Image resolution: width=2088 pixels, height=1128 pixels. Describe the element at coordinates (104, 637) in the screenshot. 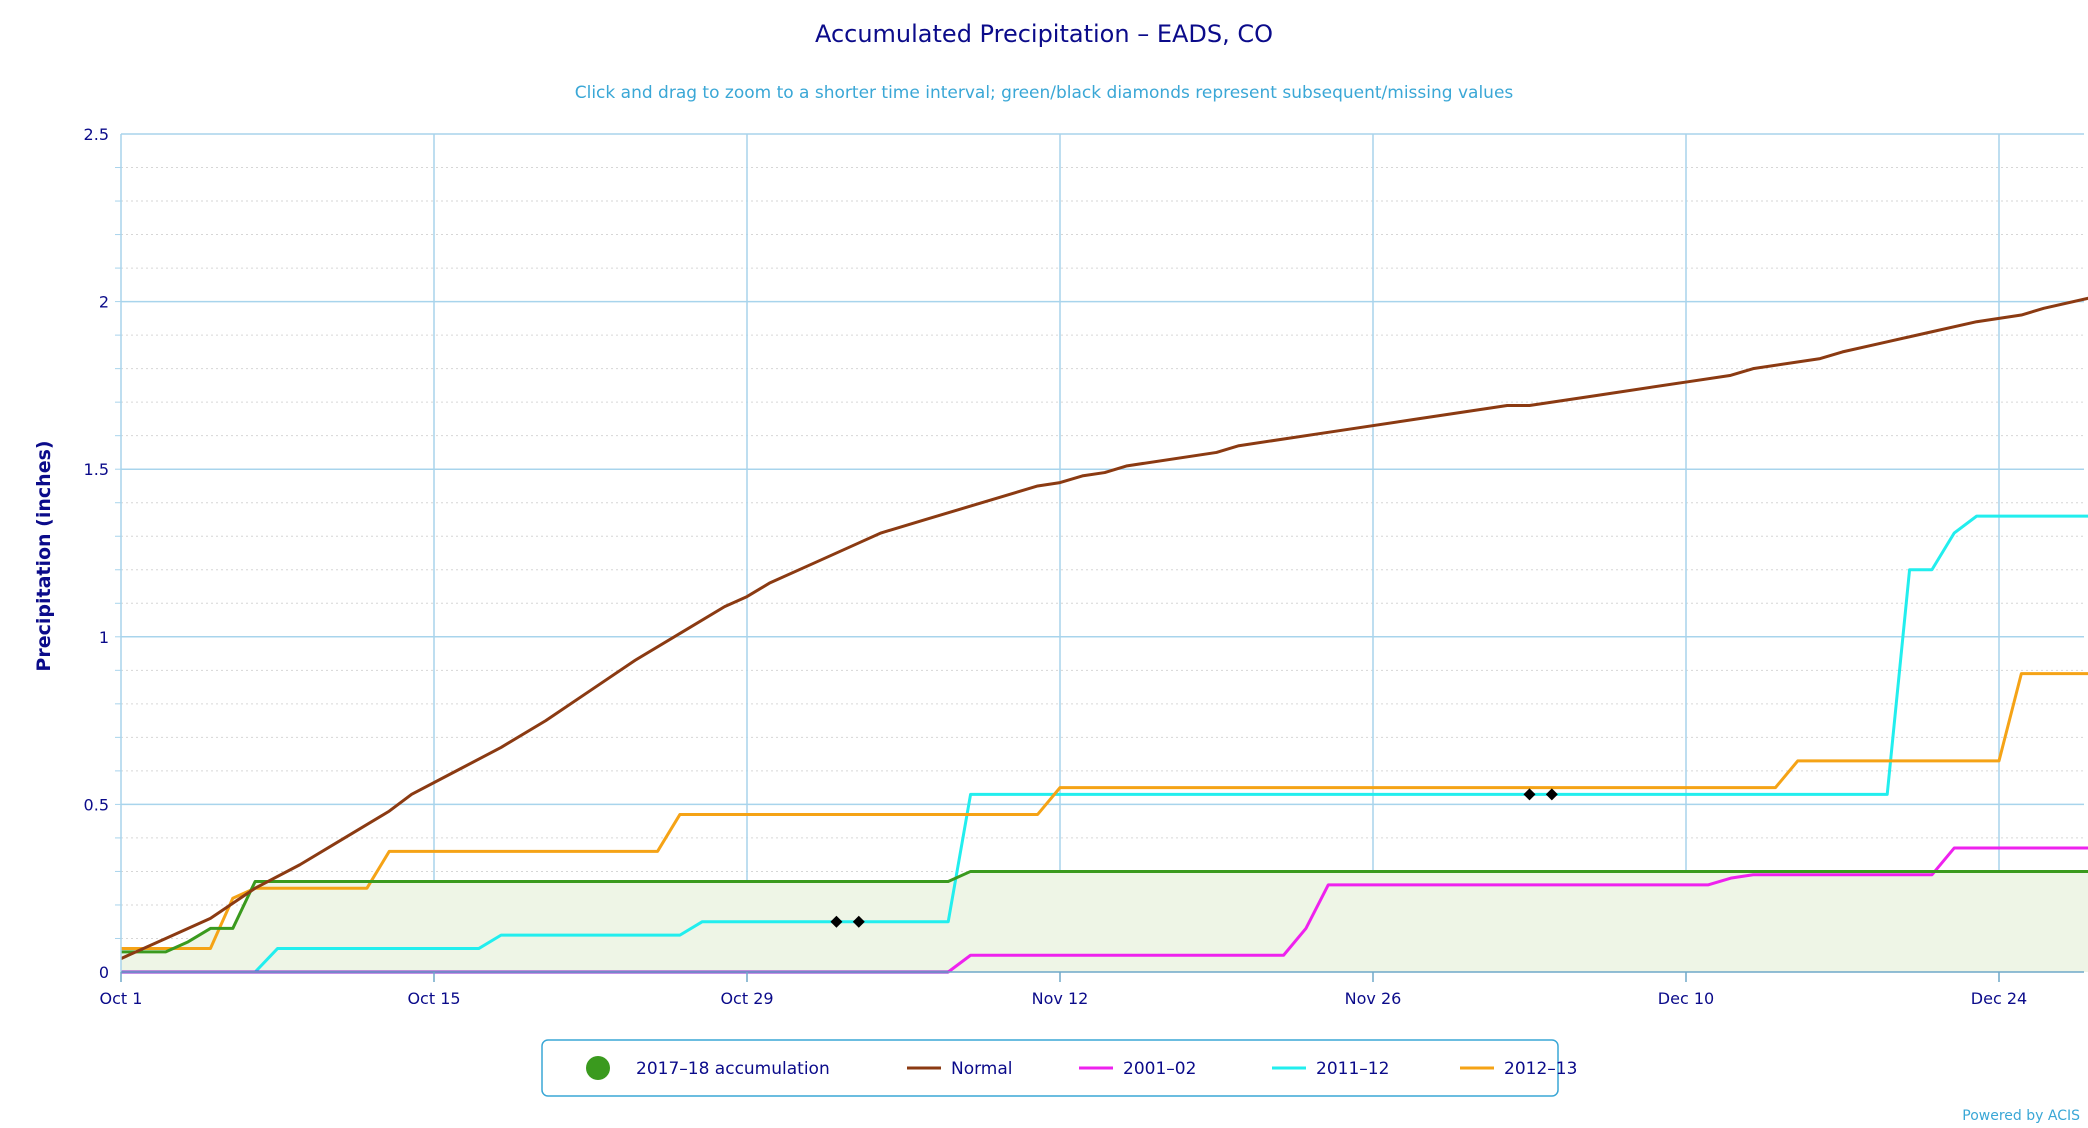

I see `y-tick-label: 1` at that location.